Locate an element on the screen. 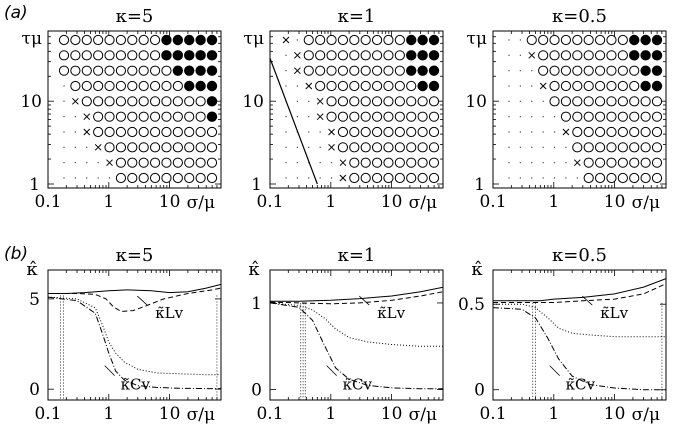 The image size is (675, 437). subplot-4: κ=5 0.1 1 10 σ/μ 0 5 κ̂ κ̃Lv κ̃Cv is located at coordinates (124, 335).